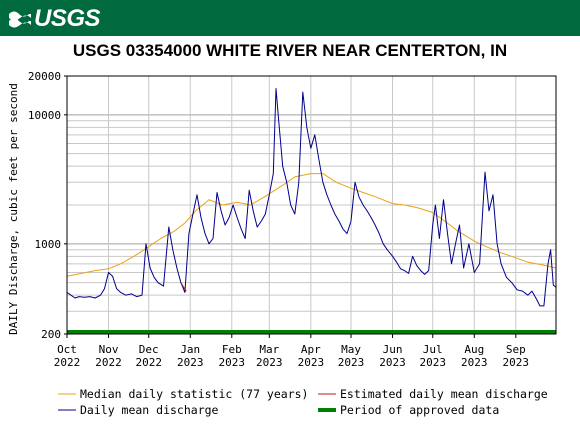  What do you see at coordinates (433, 349) in the screenshot?
I see `x-tick-month: Jul` at bounding box center [433, 349].